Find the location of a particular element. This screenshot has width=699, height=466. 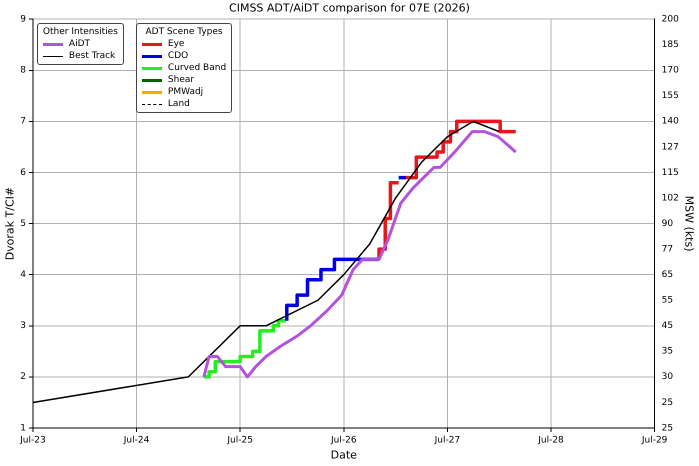

y-tick-label: 4 is located at coordinates (23, 275).